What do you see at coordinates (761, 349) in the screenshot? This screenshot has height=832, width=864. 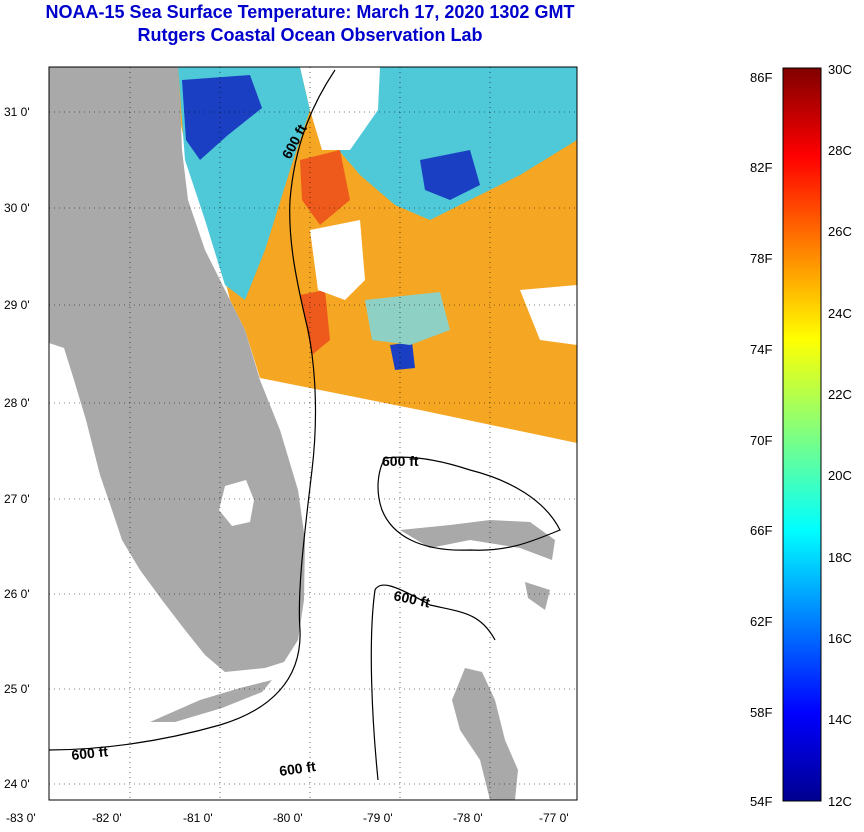 I see `fahrenheit-label: 74F` at bounding box center [761, 349].